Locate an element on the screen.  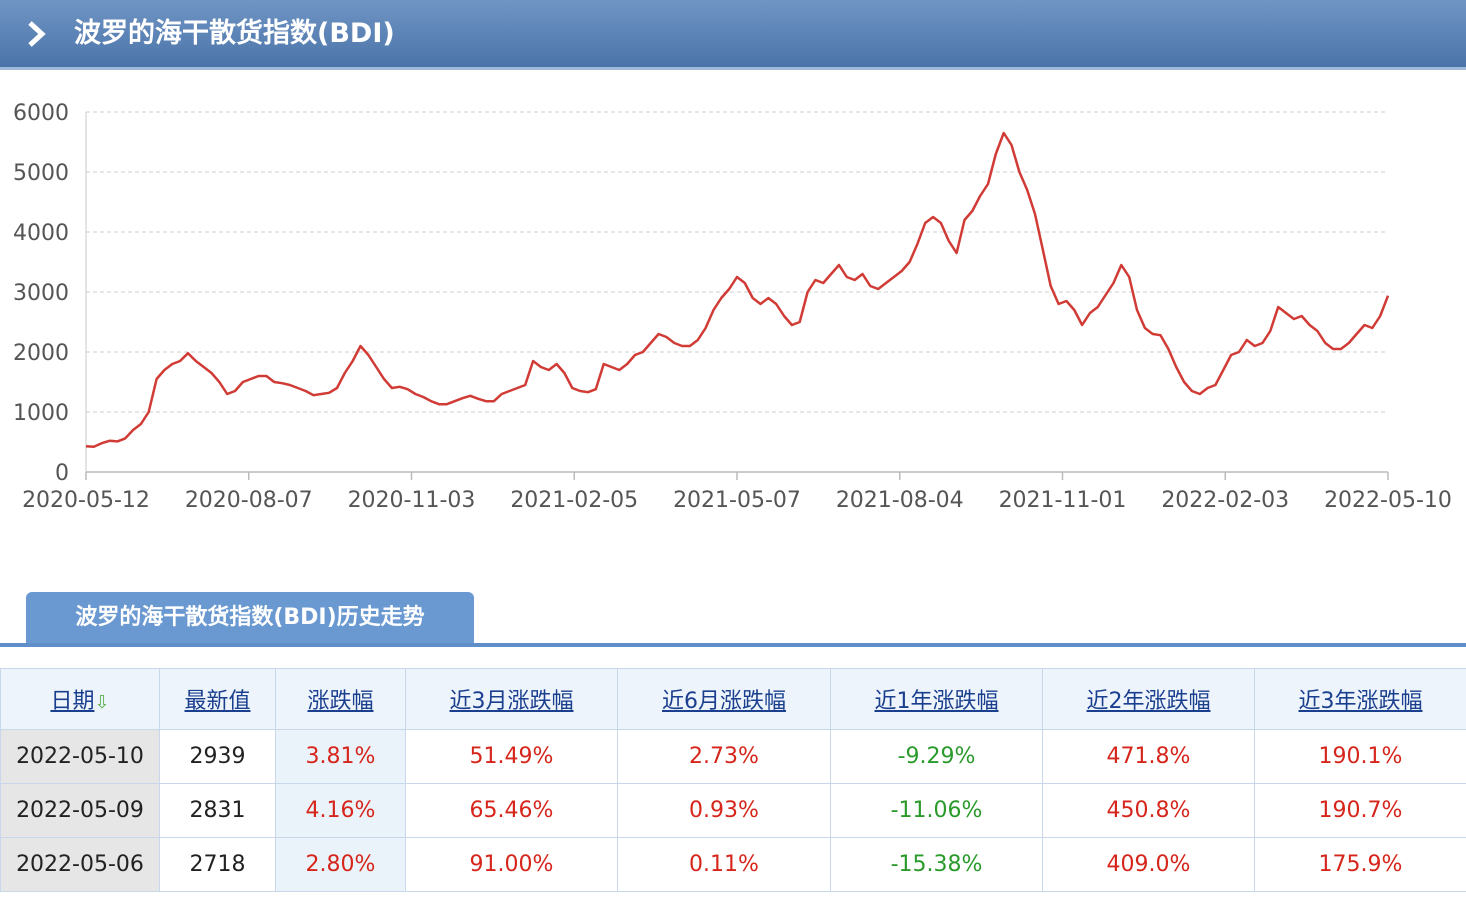
y-tick-label: 4000 is located at coordinates (41, 233).